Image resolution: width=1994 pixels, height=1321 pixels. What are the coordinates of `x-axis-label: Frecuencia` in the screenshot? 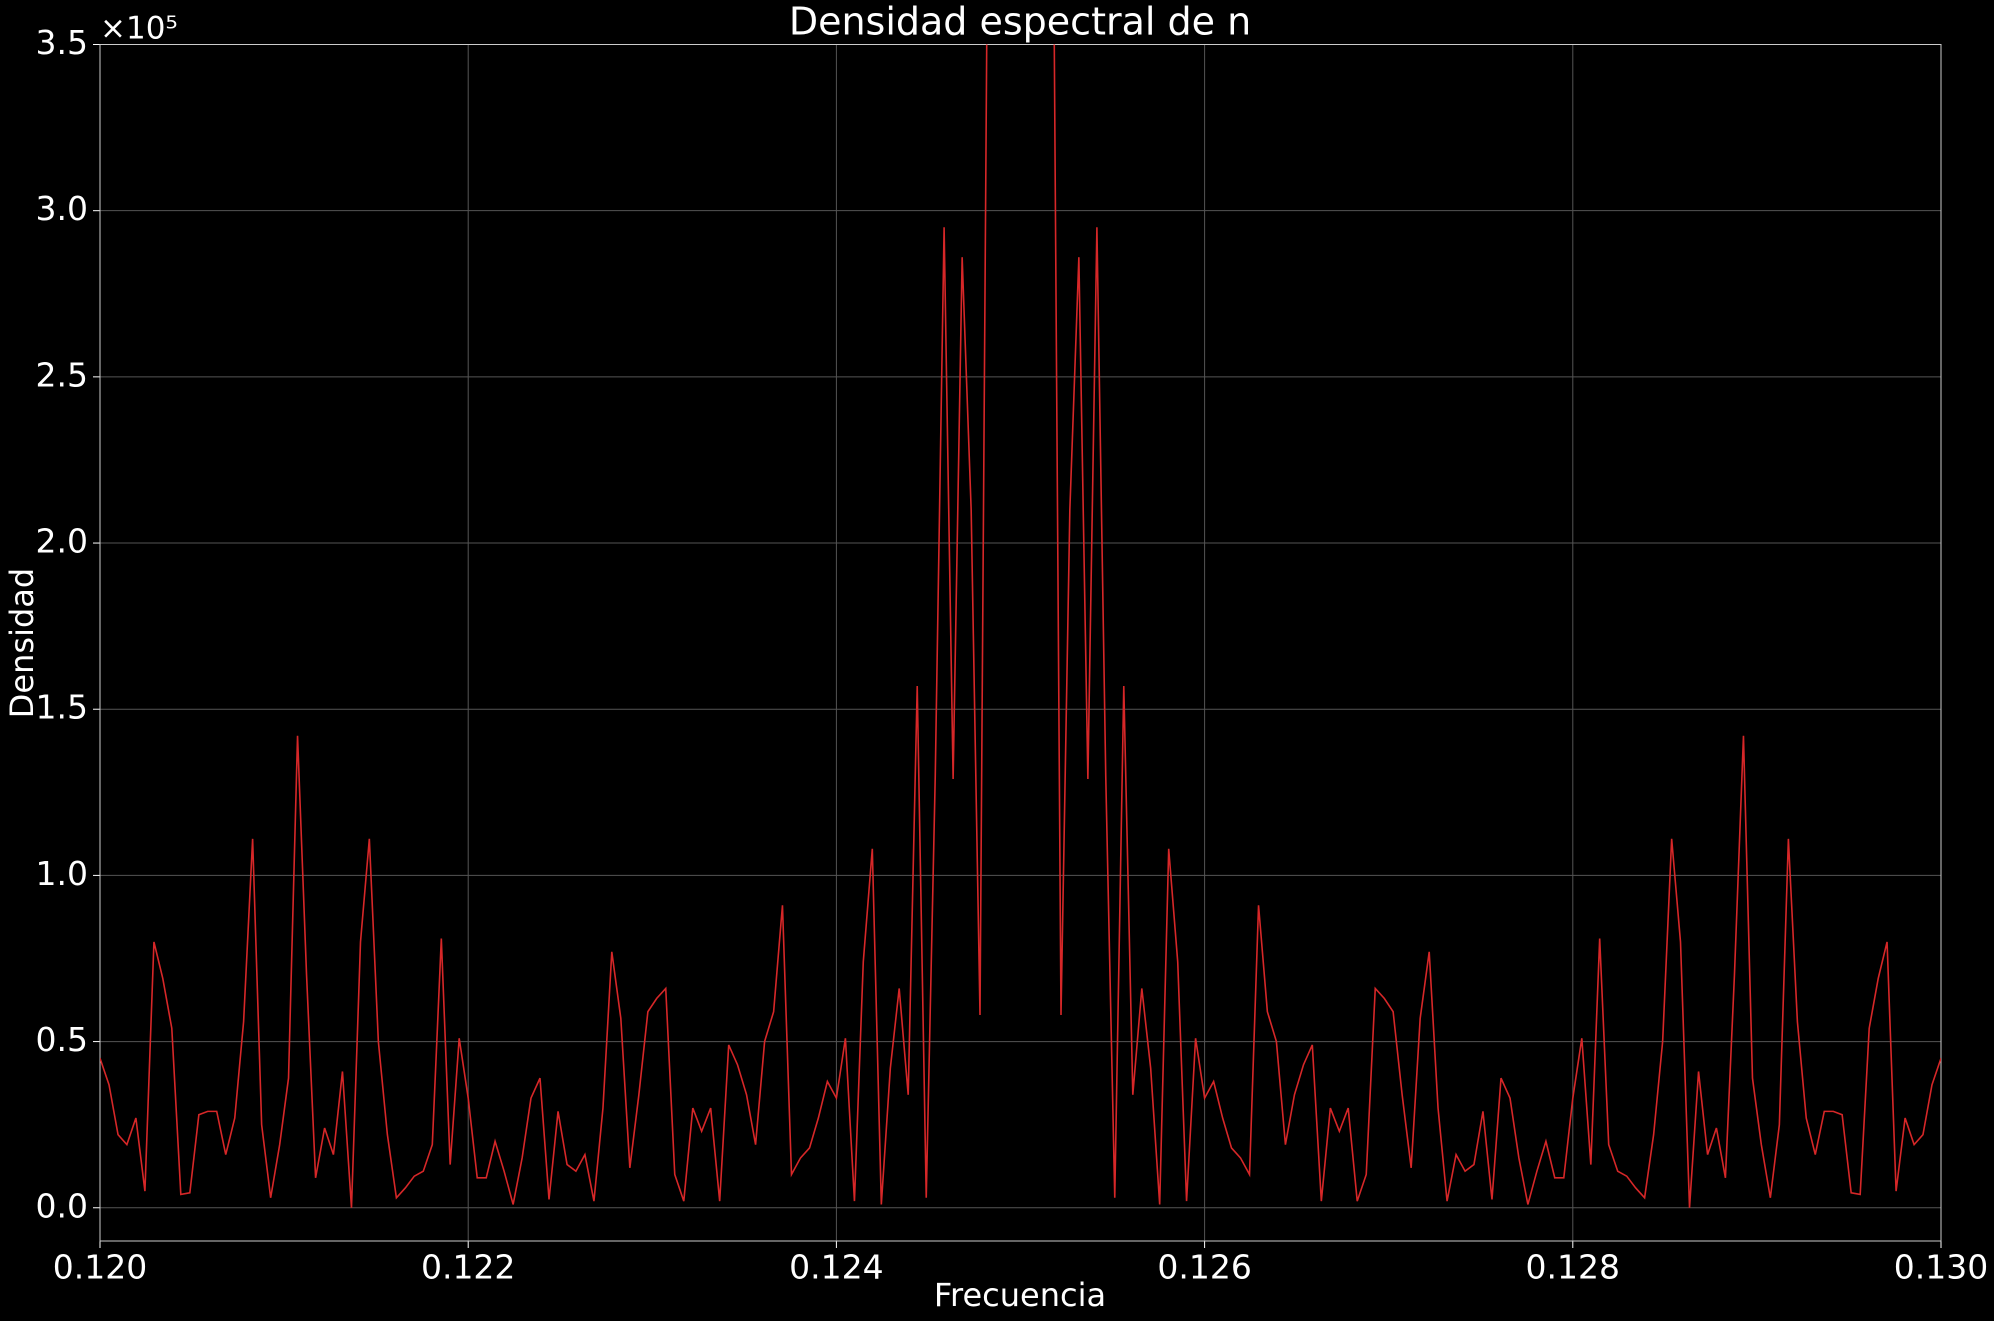 It's located at (1020, 1295).